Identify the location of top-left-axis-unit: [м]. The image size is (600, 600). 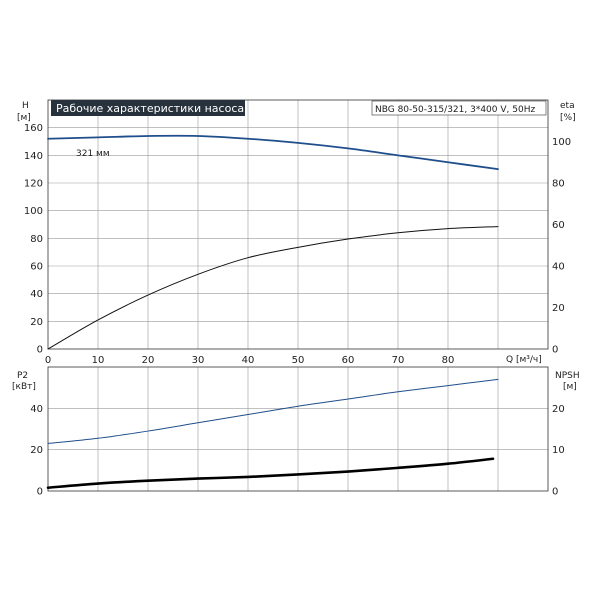
(24, 118).